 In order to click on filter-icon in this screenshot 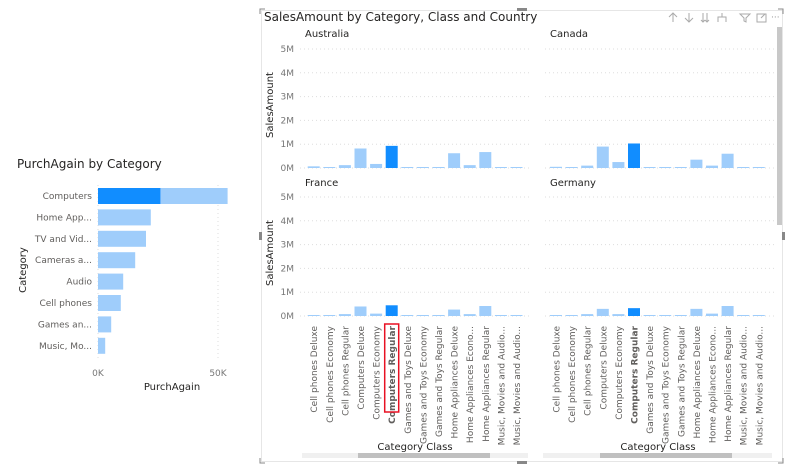, I will do `click(745, 18)`.